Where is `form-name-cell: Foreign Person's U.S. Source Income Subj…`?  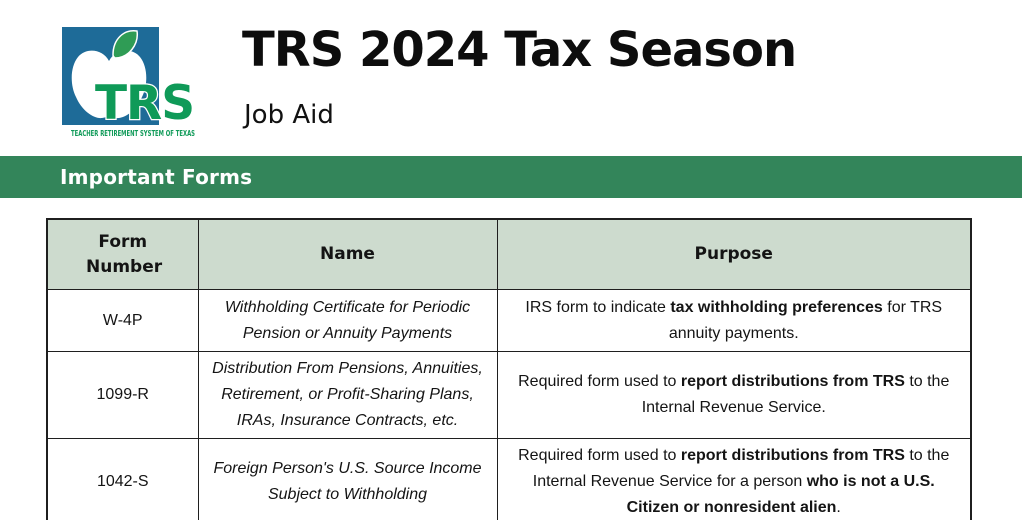 form-name-cell: Foreign Person's U.S. Source Income Subj… is located at coordinates (347, 478).